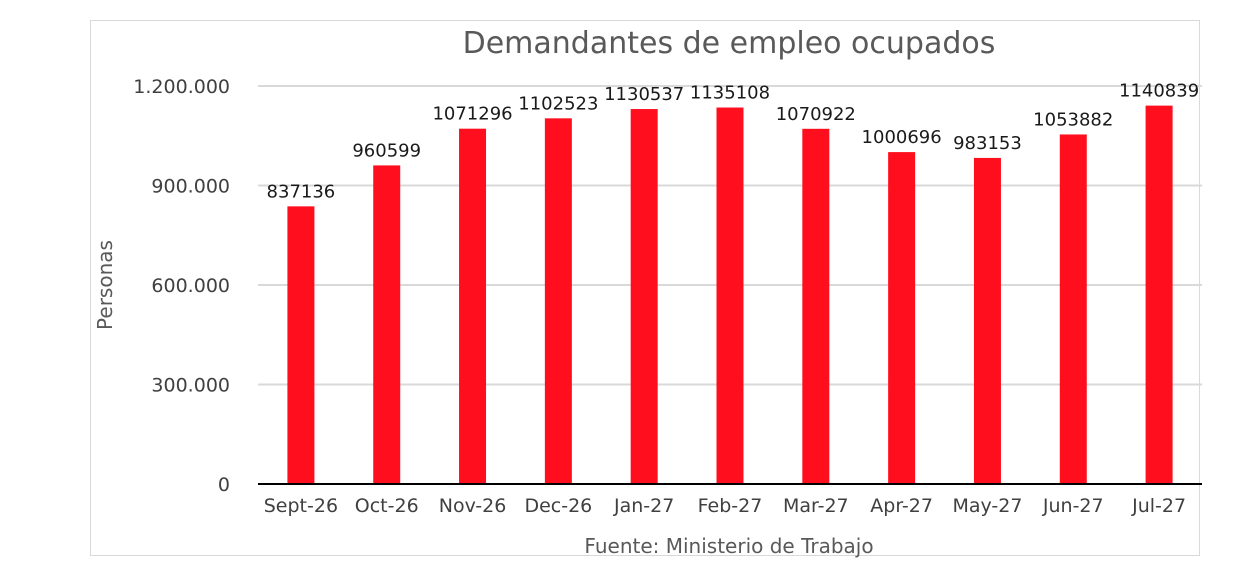  What do you see at coordinates (301, 506) in the screenshot?
I see `x-tick-label: Sept-26` at bounding box center [301, 506].